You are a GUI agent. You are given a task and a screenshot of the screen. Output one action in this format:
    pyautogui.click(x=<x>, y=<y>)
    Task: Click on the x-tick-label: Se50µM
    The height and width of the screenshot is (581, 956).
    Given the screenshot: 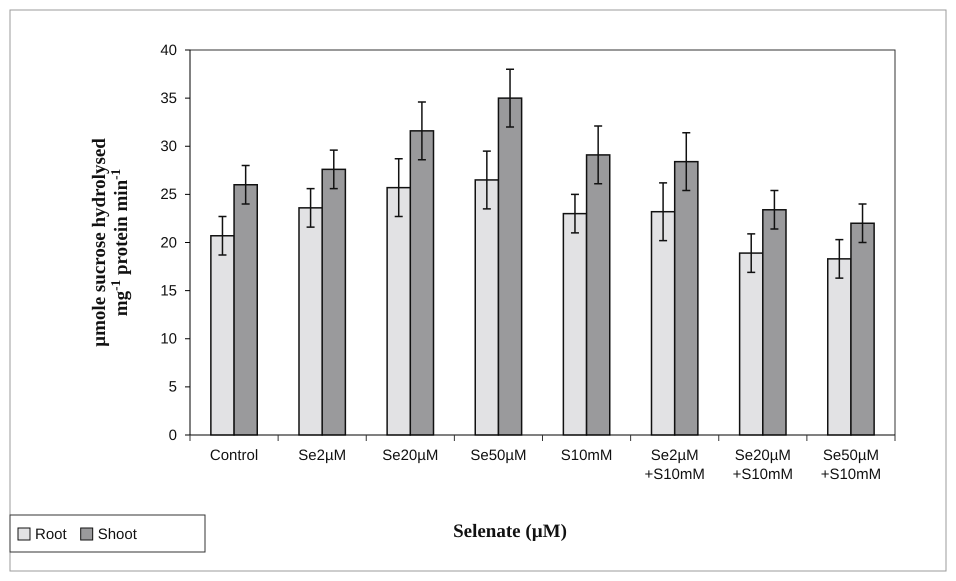 What is the action you would take?
    pyautogui.click(x=498, y=455)
    